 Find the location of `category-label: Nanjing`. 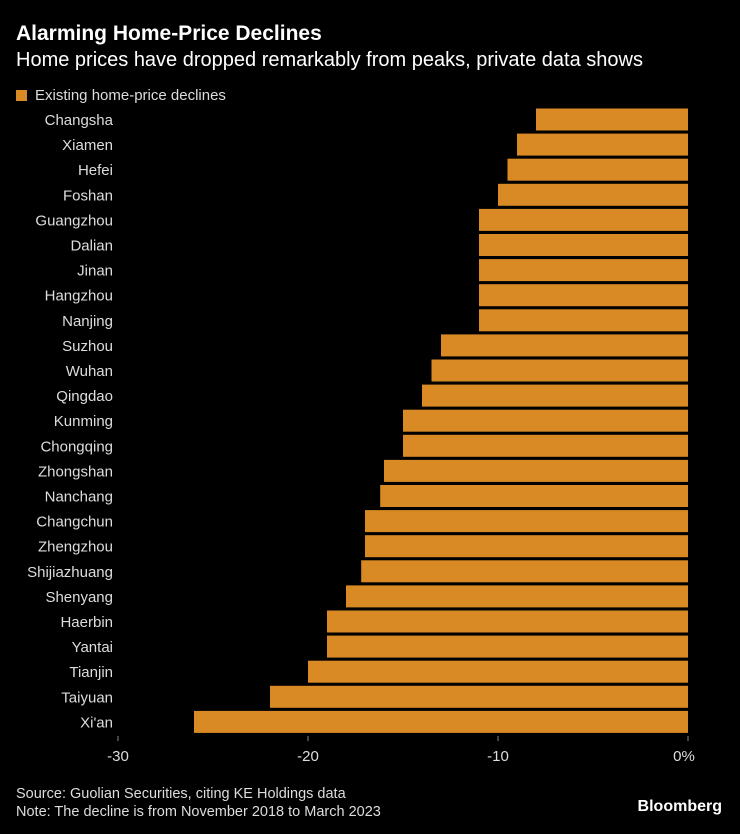

category-label: Nanjing is located at coordinates (87, 321).